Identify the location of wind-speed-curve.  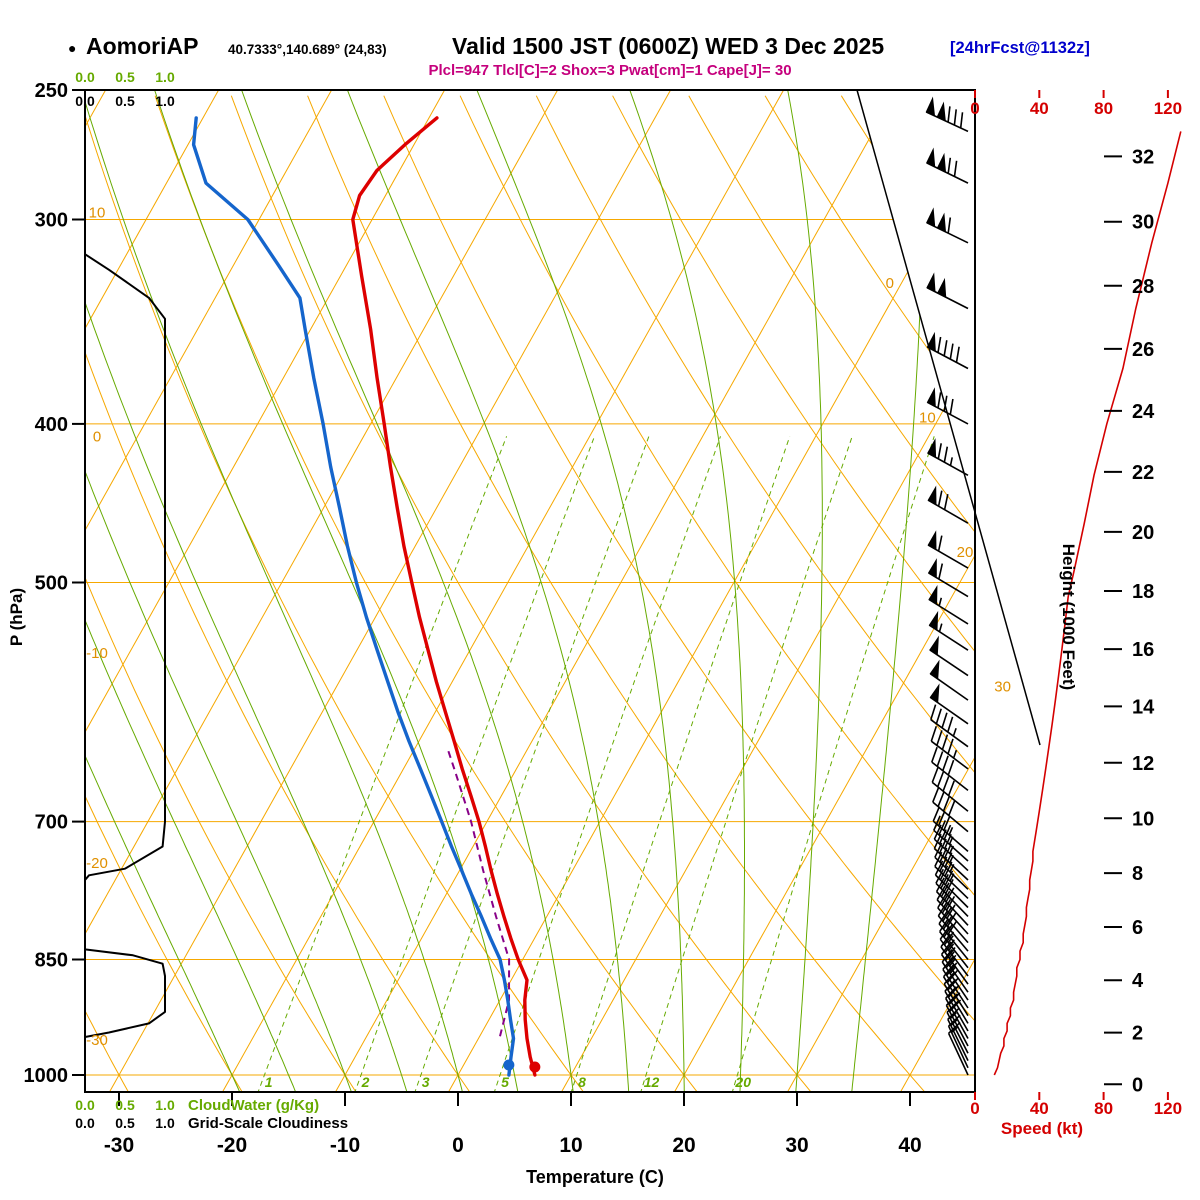
(1087, 603).